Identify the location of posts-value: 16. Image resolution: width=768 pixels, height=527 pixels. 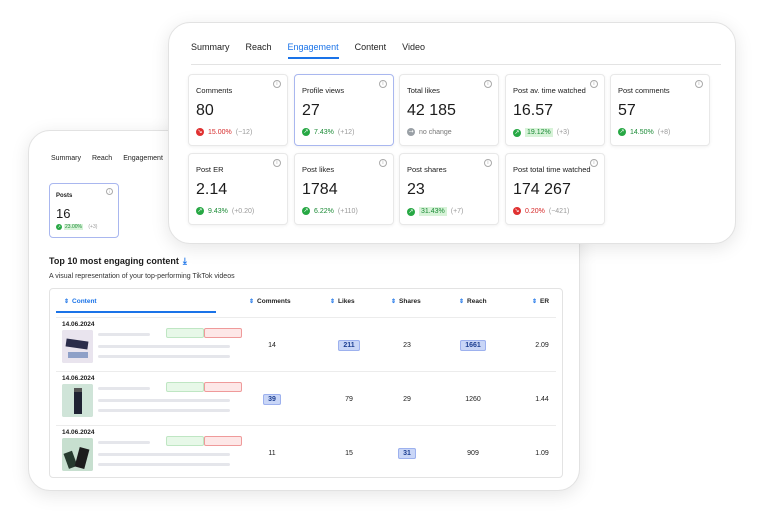
(63, 213).